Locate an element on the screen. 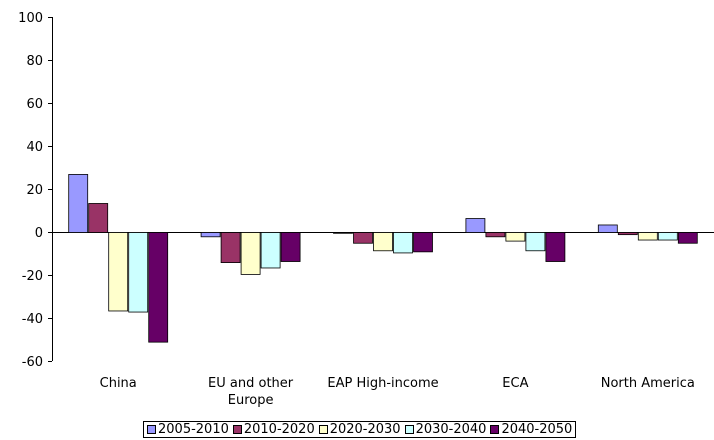 Image resolution: width=714 pixels, height=440 pixels. y-tick-label: 40 is located at coordinates (34, 147).